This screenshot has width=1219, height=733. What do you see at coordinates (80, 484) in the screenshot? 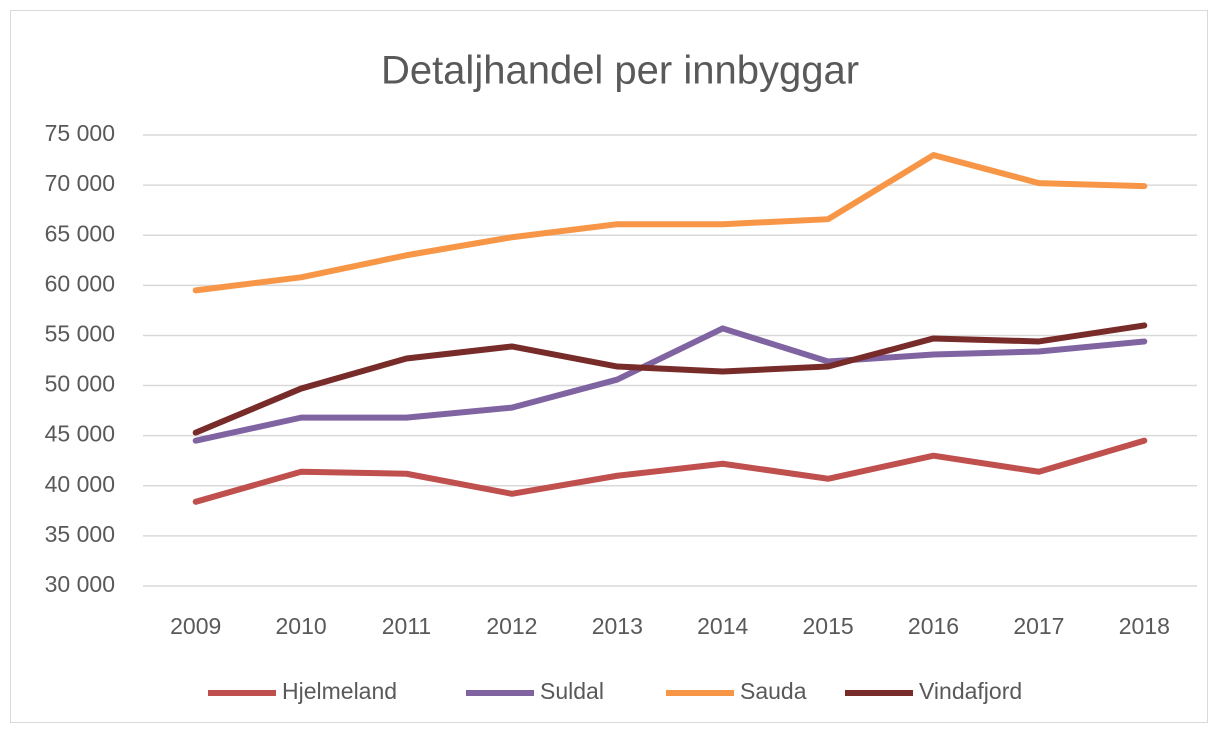
I see `y-tick-label: 40 000` at bounding box center [80, 484].